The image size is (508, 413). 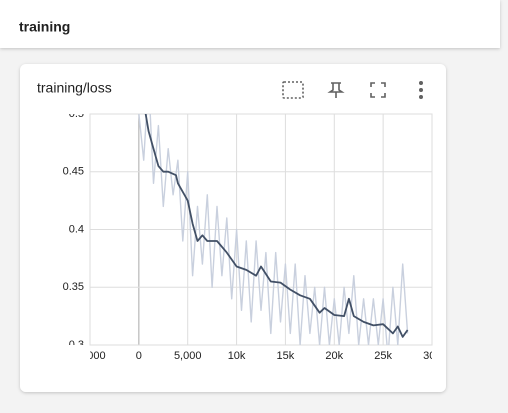 I want to click on toolbar, so click(x=352, y=90).